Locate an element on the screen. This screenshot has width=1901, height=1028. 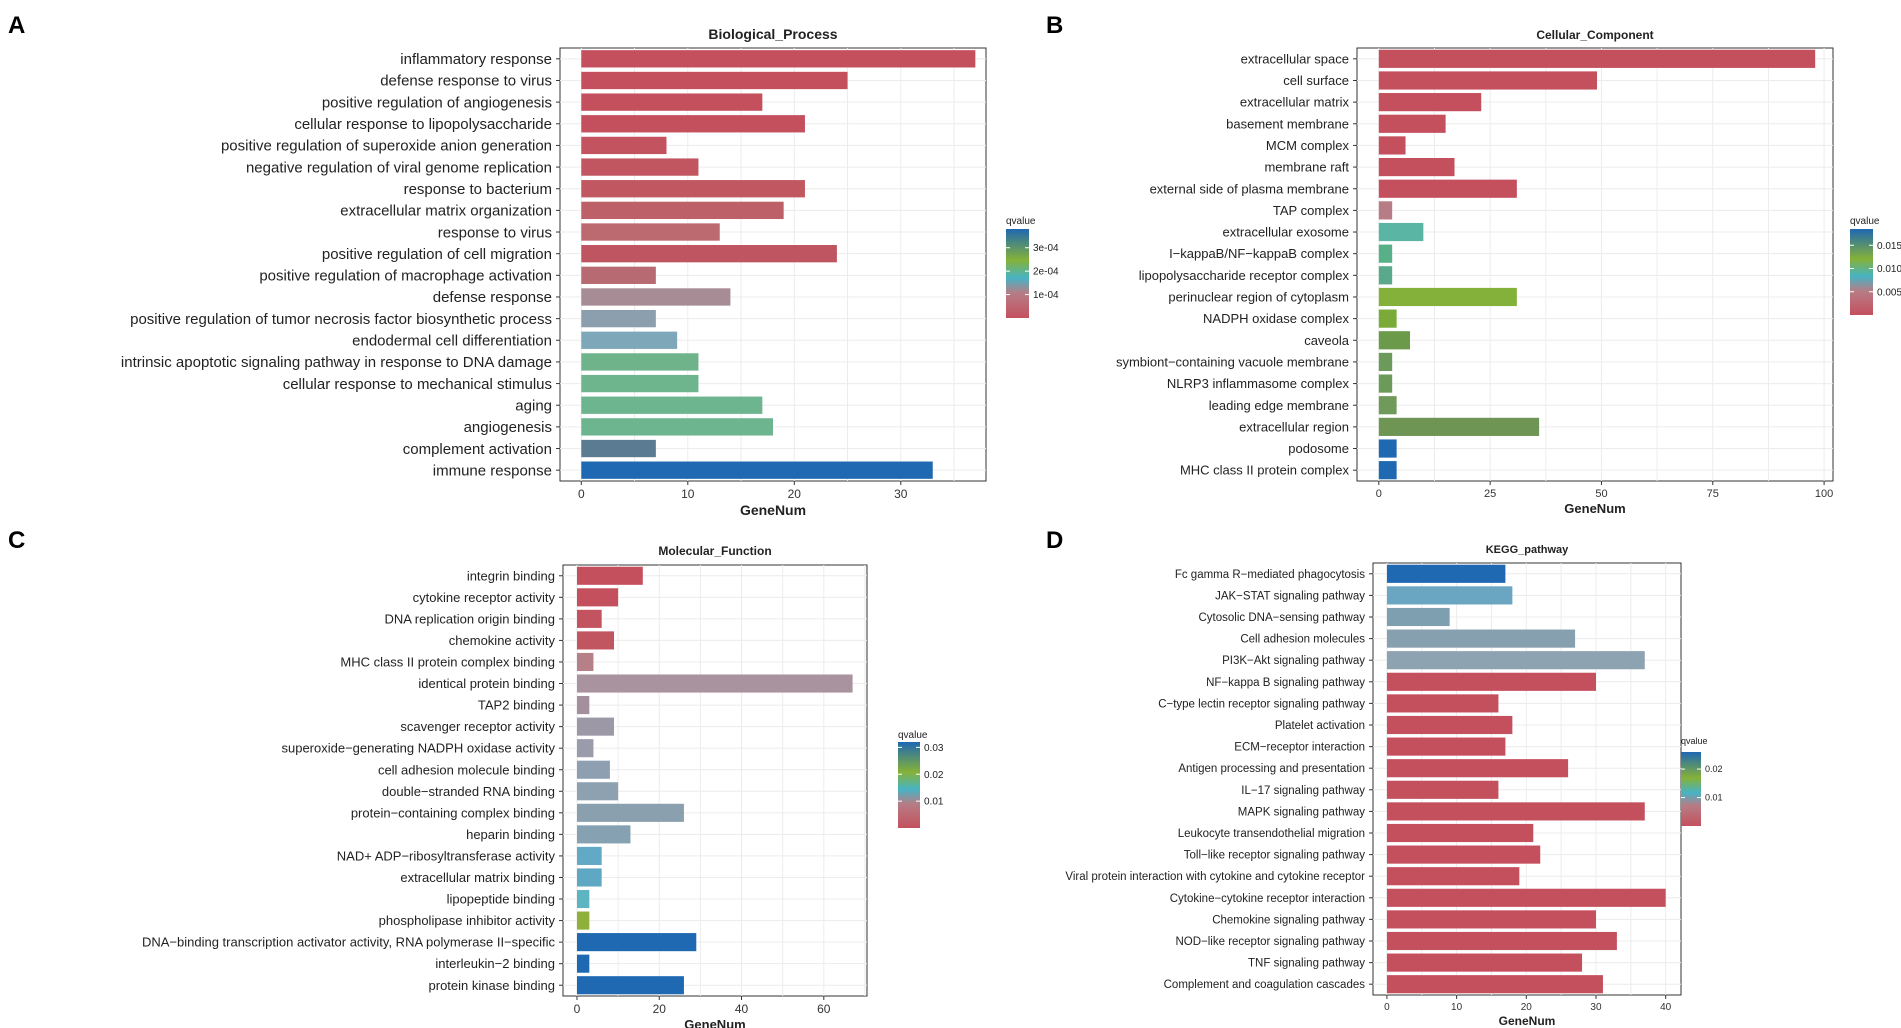
panel-c-category-label: MHC class II protein complex binding is located at coordinates (447, 662).